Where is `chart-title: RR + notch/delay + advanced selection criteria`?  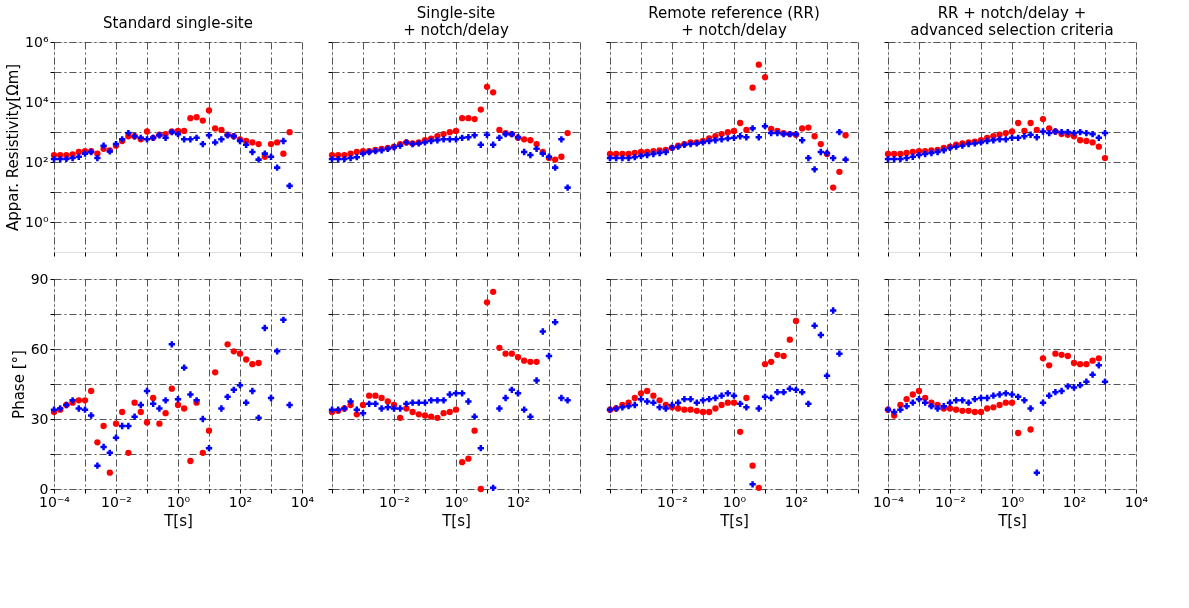
chart-title: RR + notch/delay + advanced selection criteria is located at coordinates (1012, 21).